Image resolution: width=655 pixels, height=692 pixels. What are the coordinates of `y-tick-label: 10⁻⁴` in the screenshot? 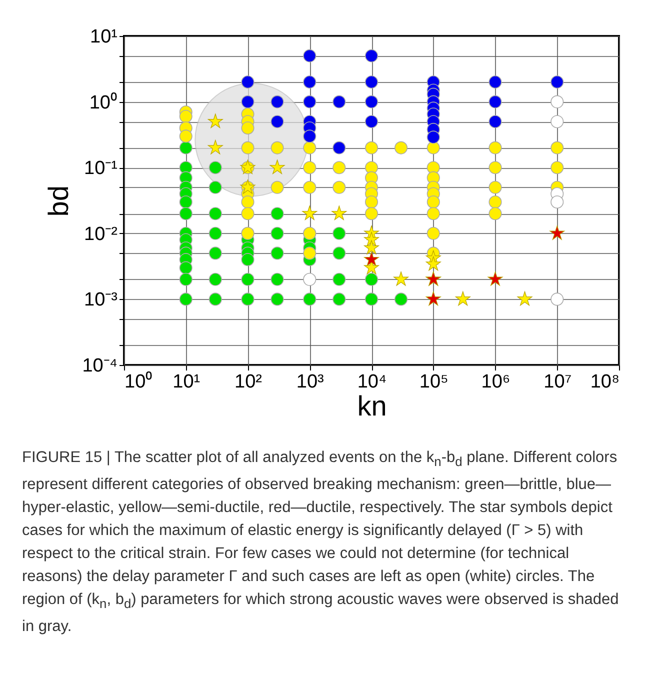 It's located at (100, 366).